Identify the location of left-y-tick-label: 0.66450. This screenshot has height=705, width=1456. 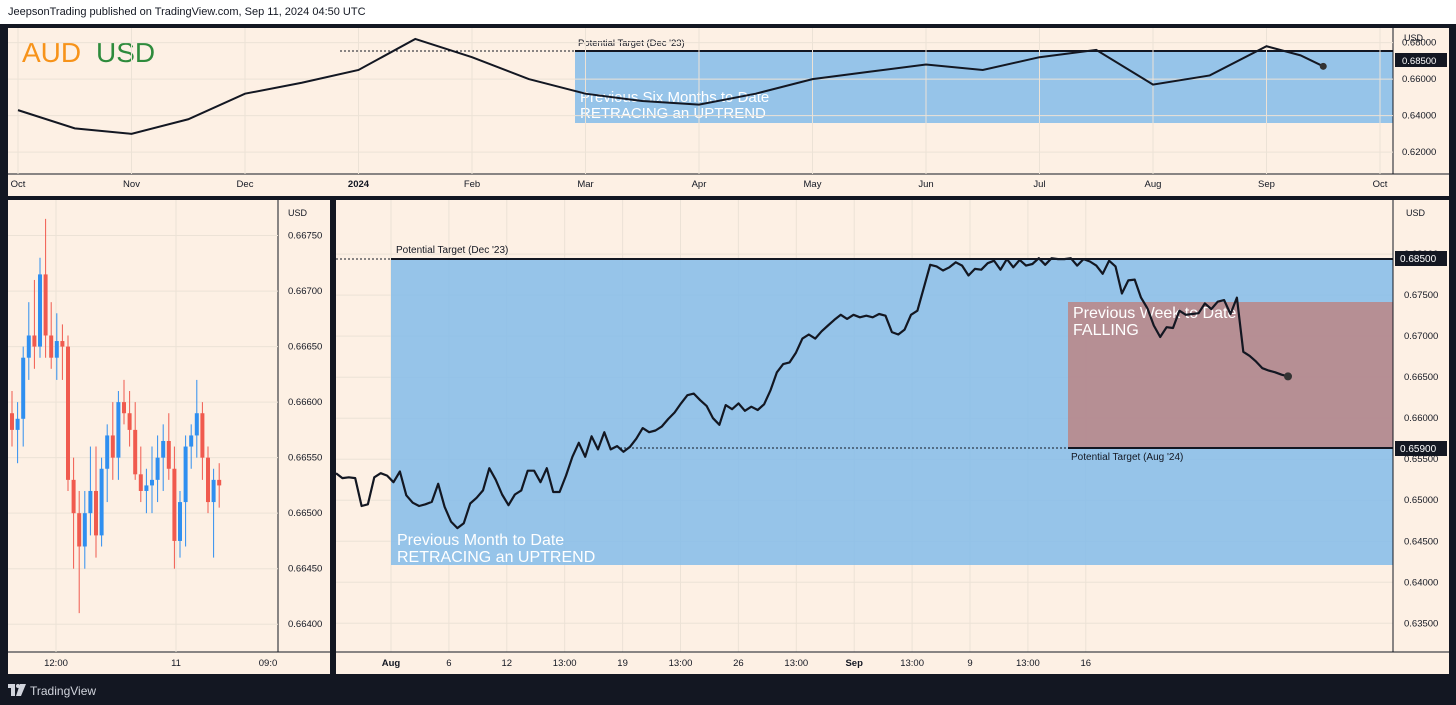
(305, 569).